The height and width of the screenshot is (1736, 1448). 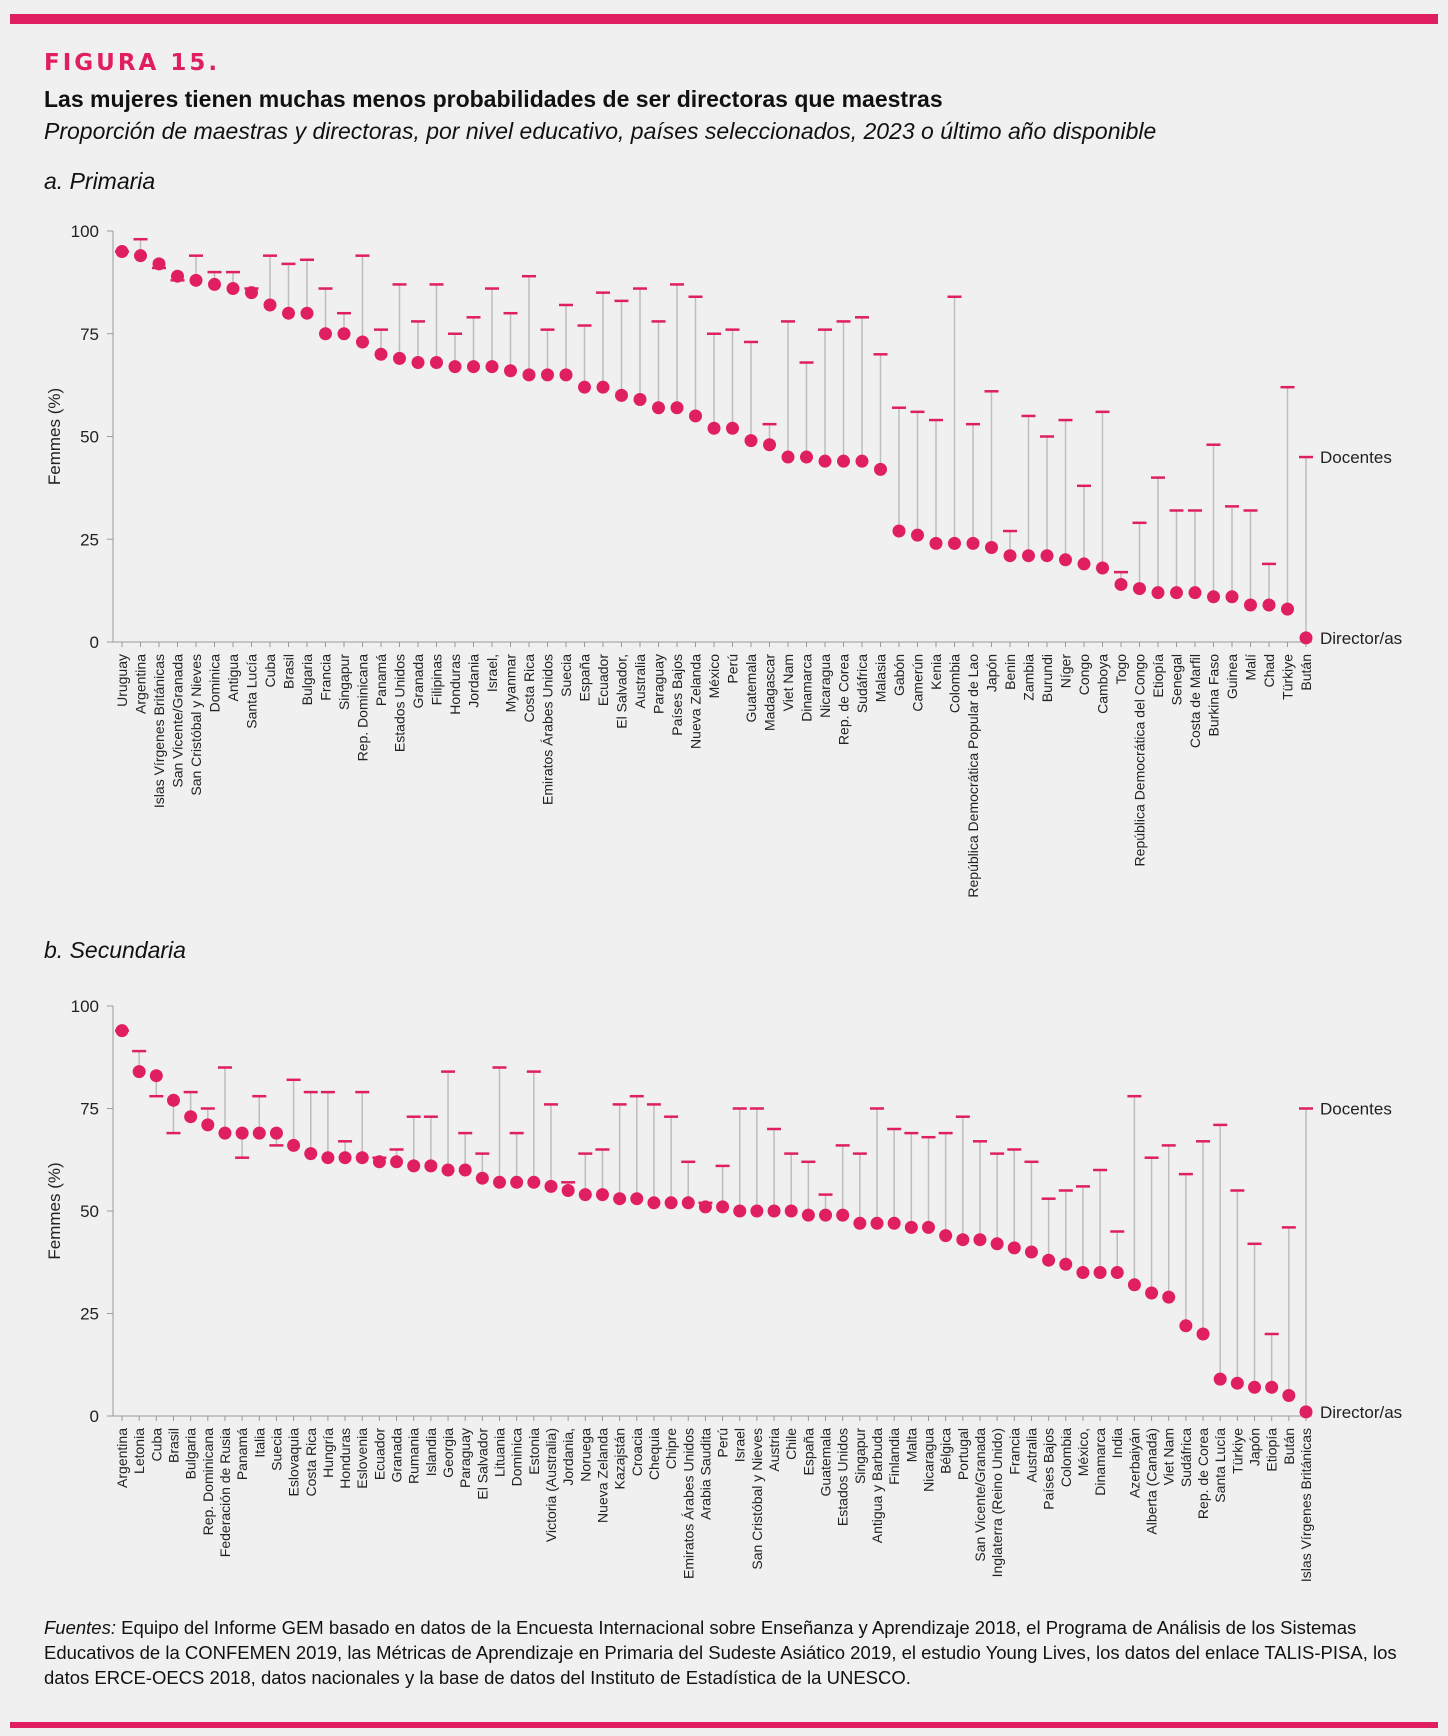 I want to click on p1-category-label: Finlandia, so click(x=894, y=1456).